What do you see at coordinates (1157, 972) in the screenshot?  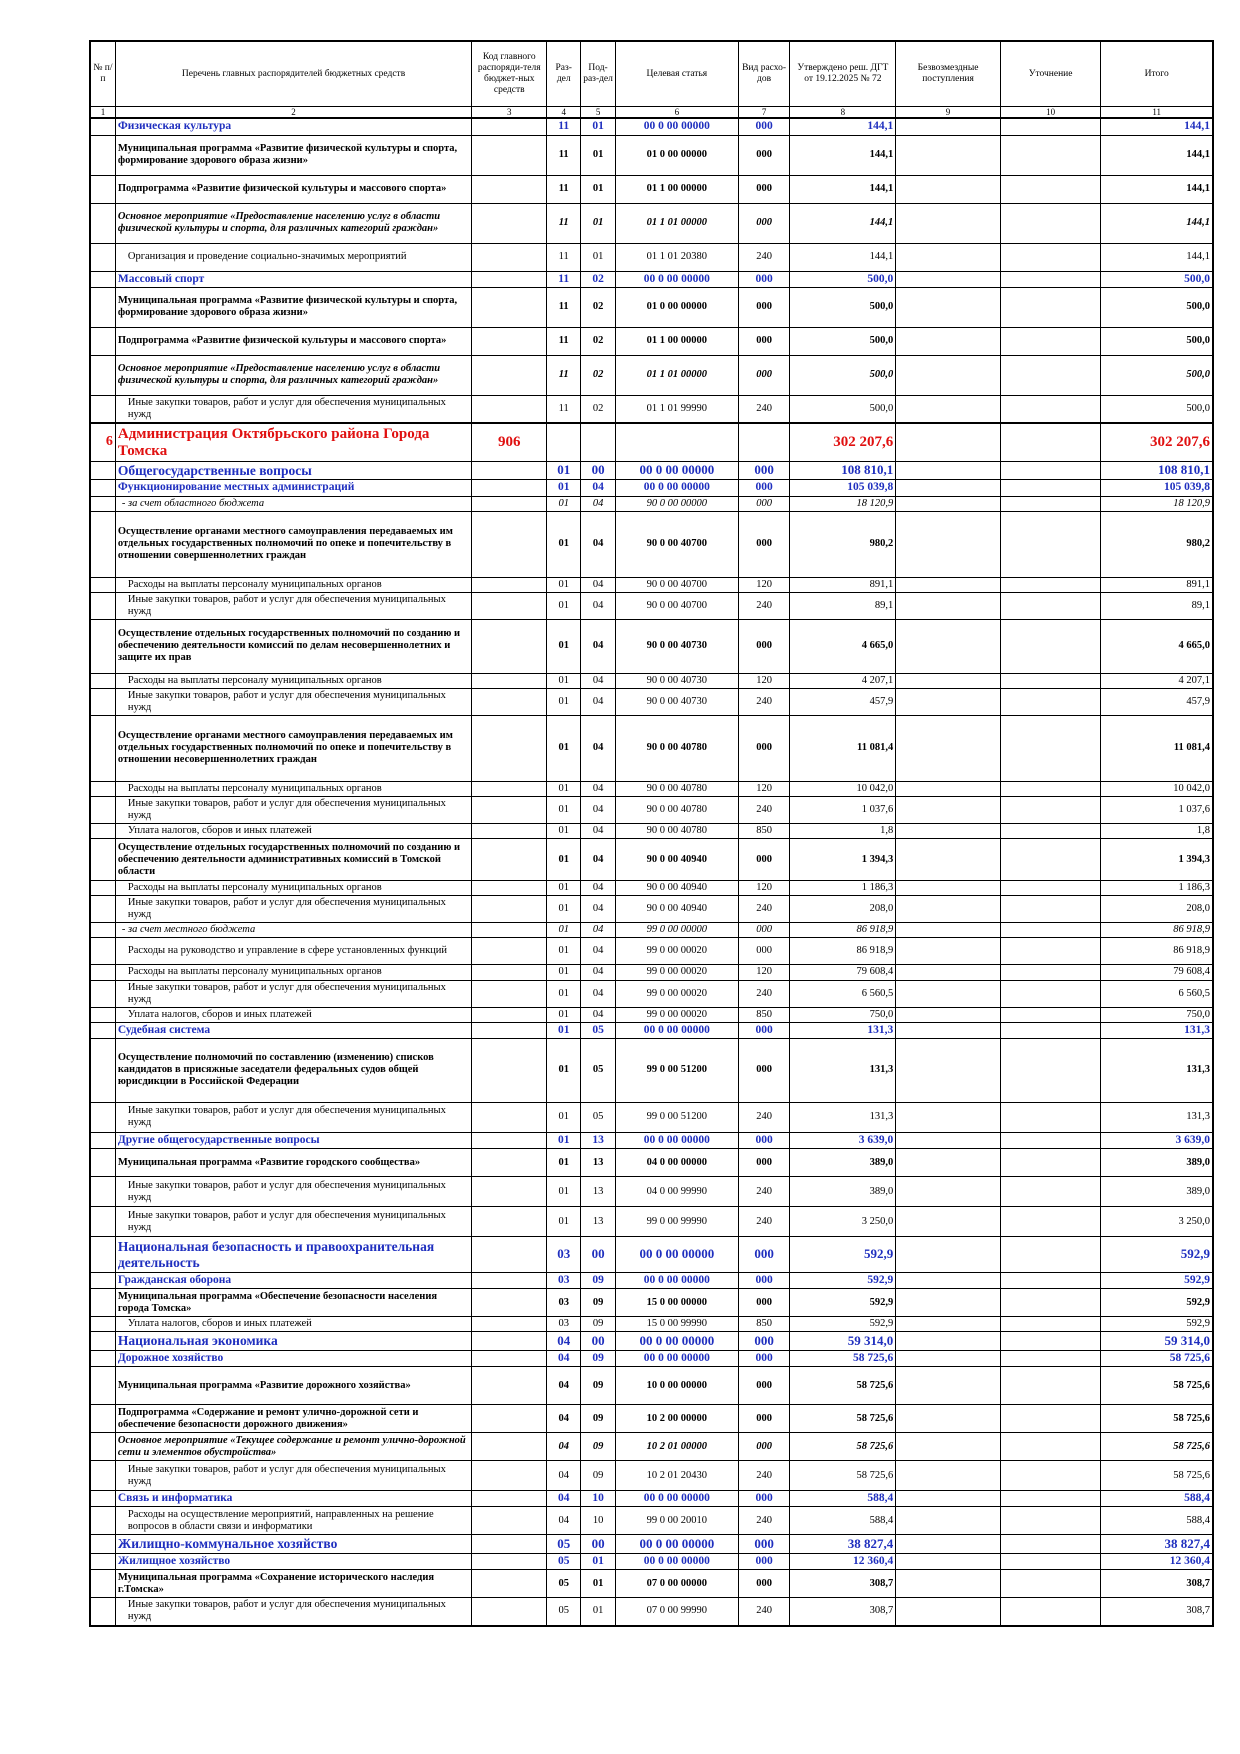 I see `row-total: 79 608,4` at bounding box center [1157, 972].